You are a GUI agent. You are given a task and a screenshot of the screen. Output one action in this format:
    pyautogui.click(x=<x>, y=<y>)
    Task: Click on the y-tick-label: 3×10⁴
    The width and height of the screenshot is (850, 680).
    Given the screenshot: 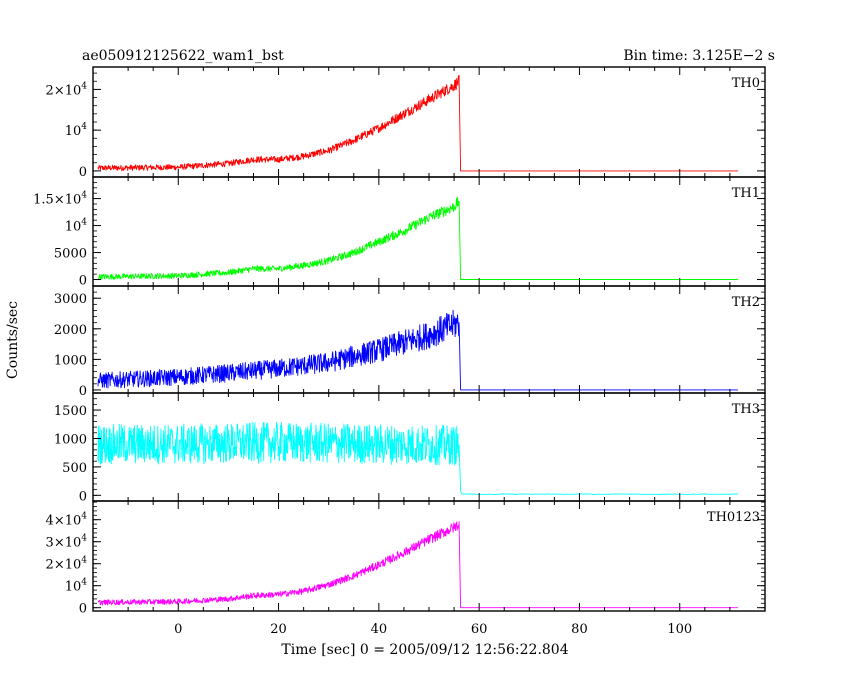 What is the action you would take?
    pyautogui.click(x=67, y=542)
    